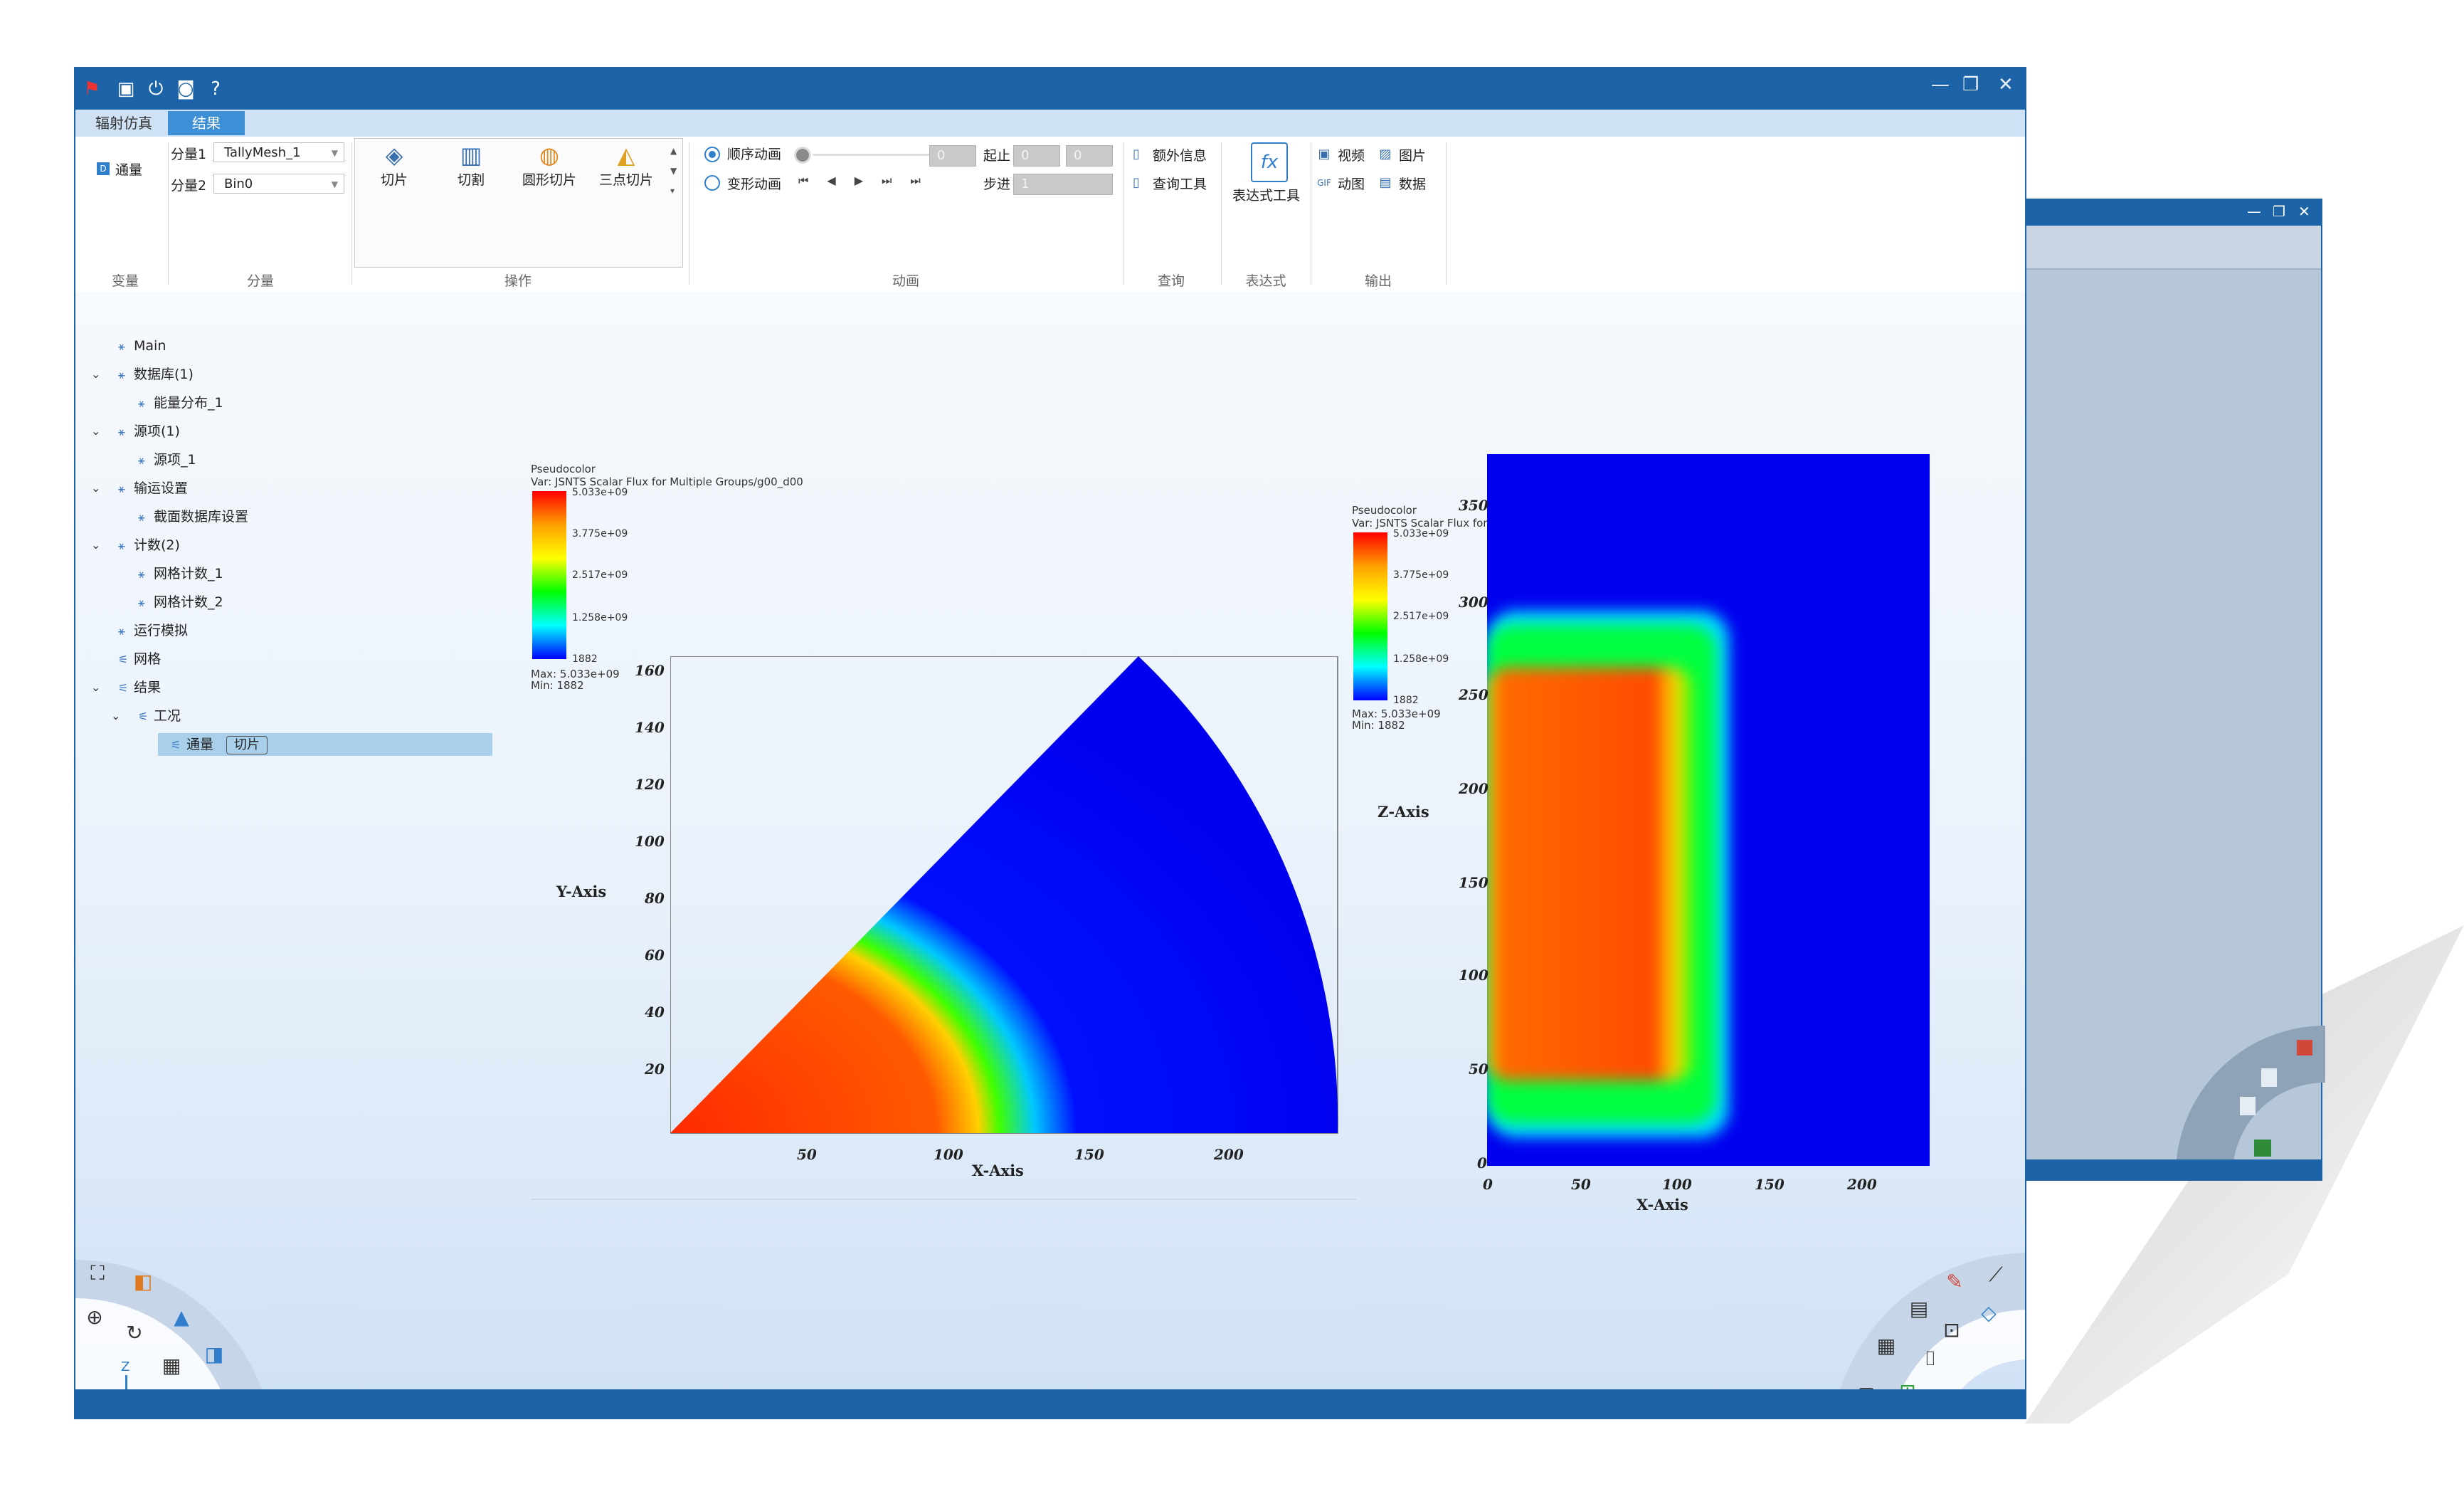 The width and height of the screenshot is (2464, 1489). What do you see at coordinates (214, 1354) in the screenshot?
I see `view-cube-icon: ◨` at bounding box center [214, 1354].